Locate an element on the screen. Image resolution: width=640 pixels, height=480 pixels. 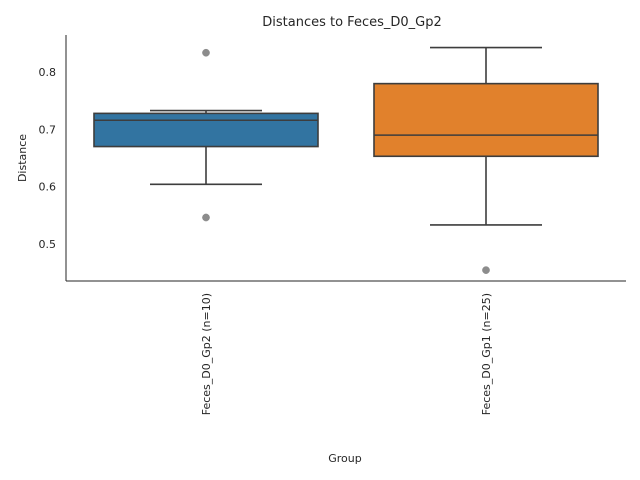
x-axis-label: Group is located at coordinates (345, 458).